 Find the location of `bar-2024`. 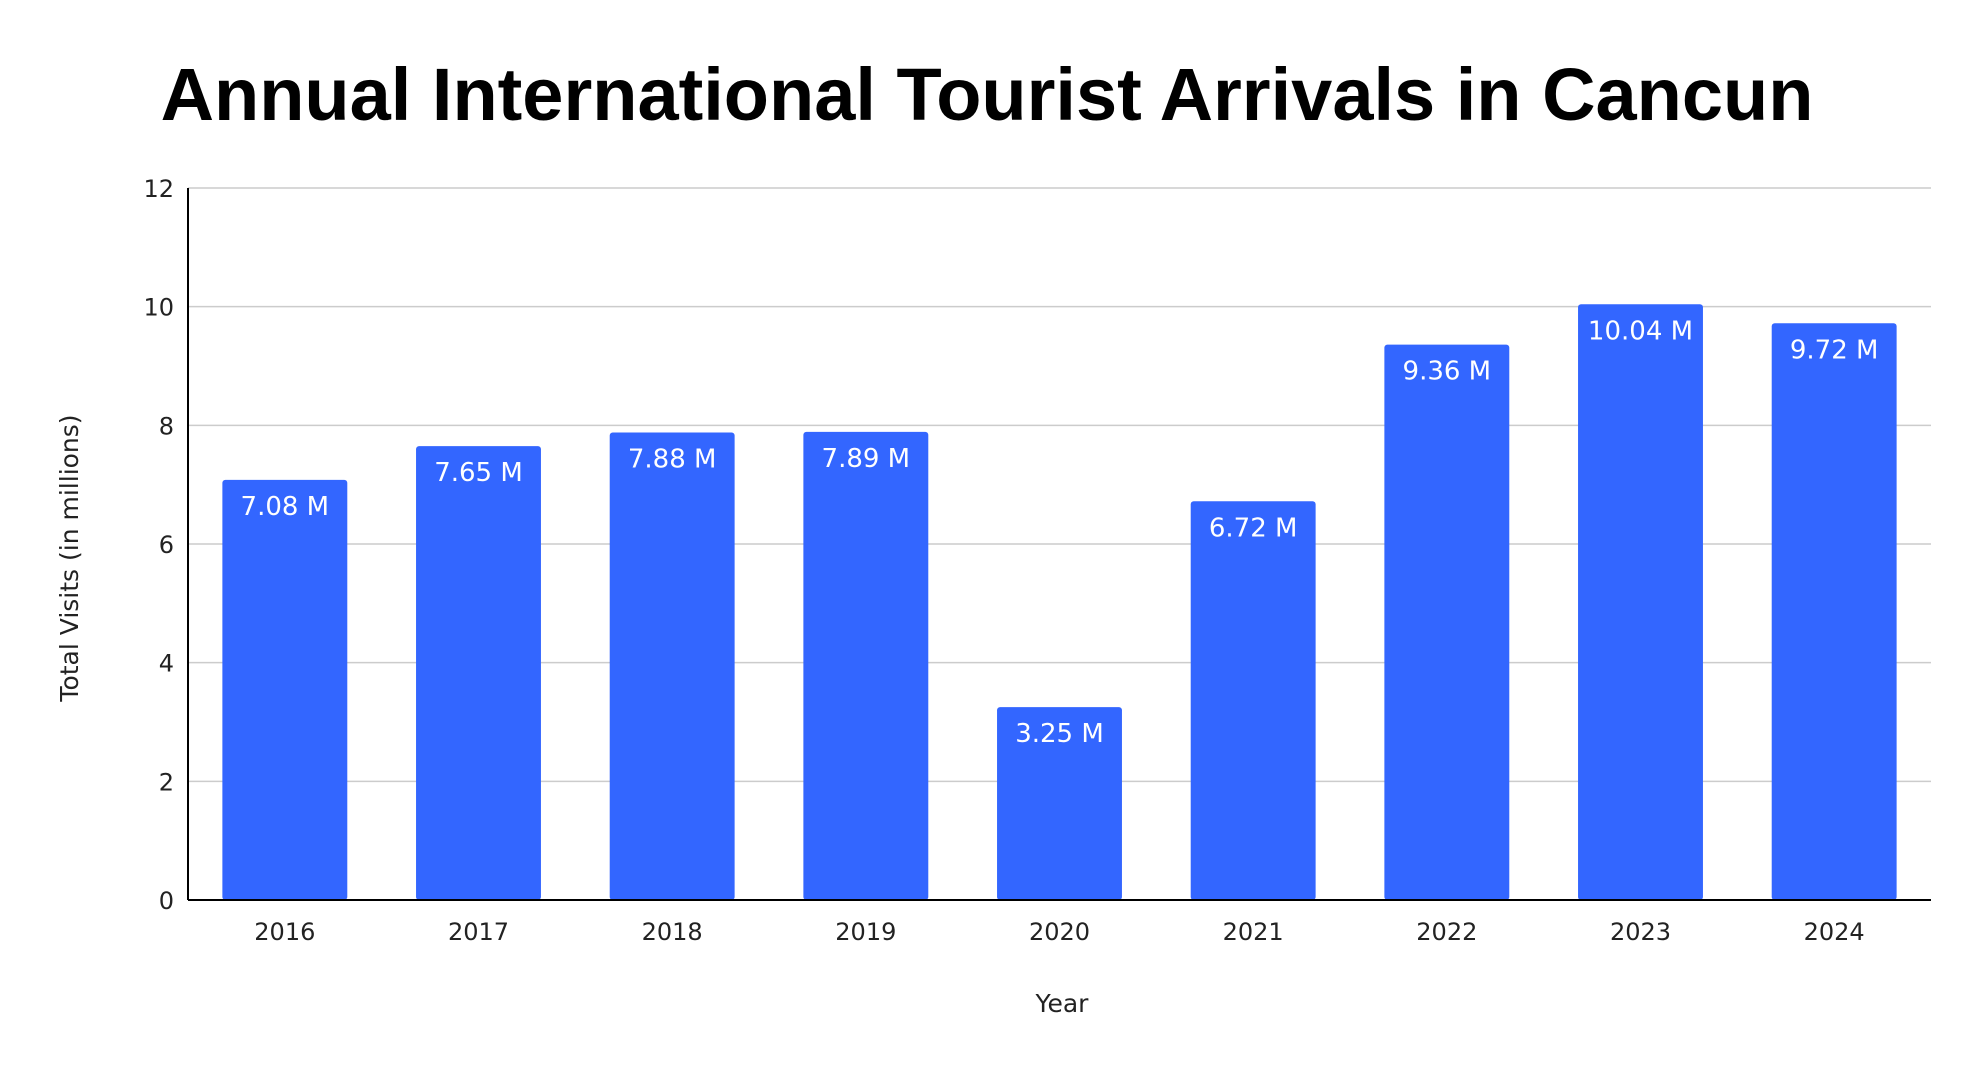

bar-2024 is located at coordinates (1834, 611).